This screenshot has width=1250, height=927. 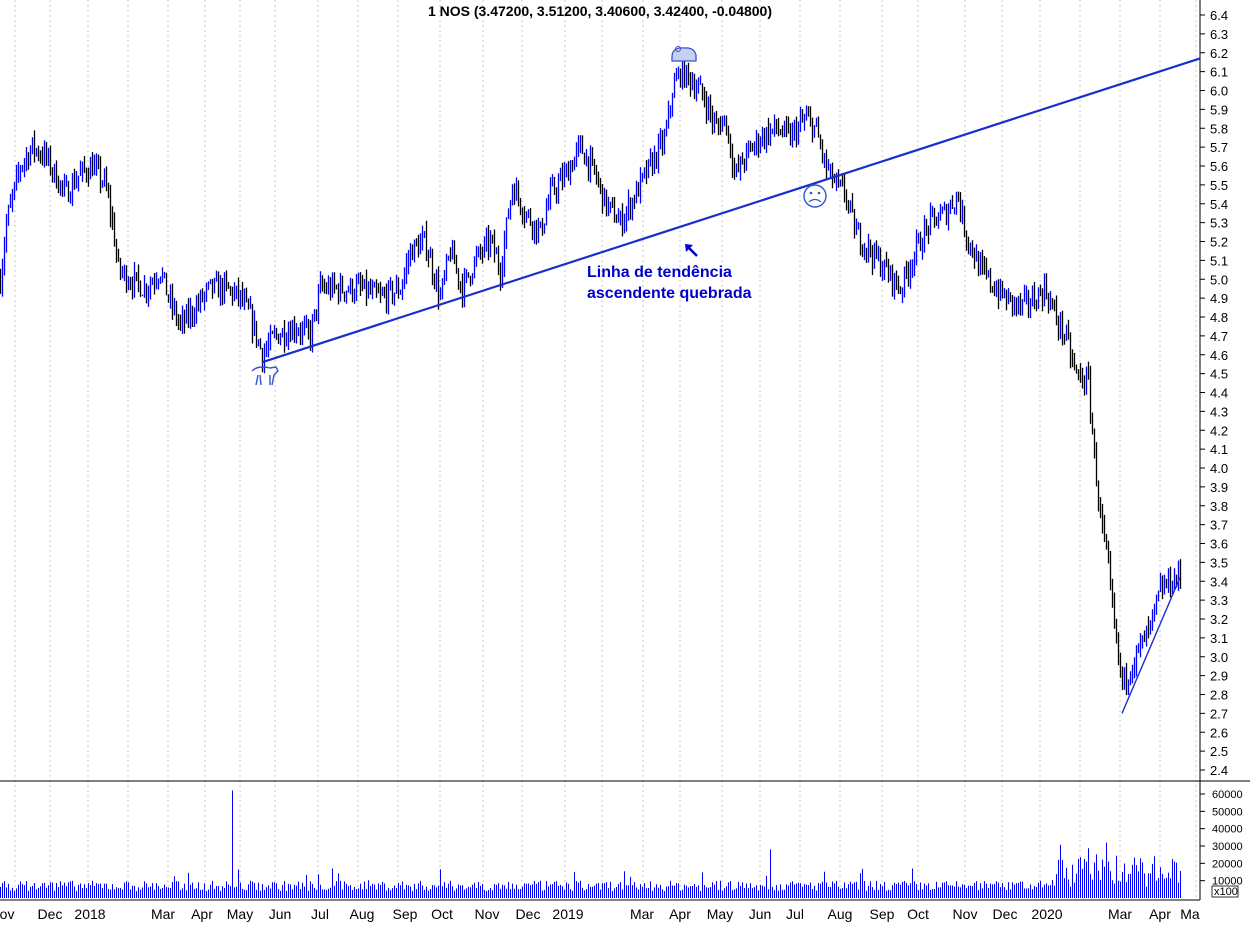 I want to click on y-tick-label: 4.0, so click(x=1219, y=468).